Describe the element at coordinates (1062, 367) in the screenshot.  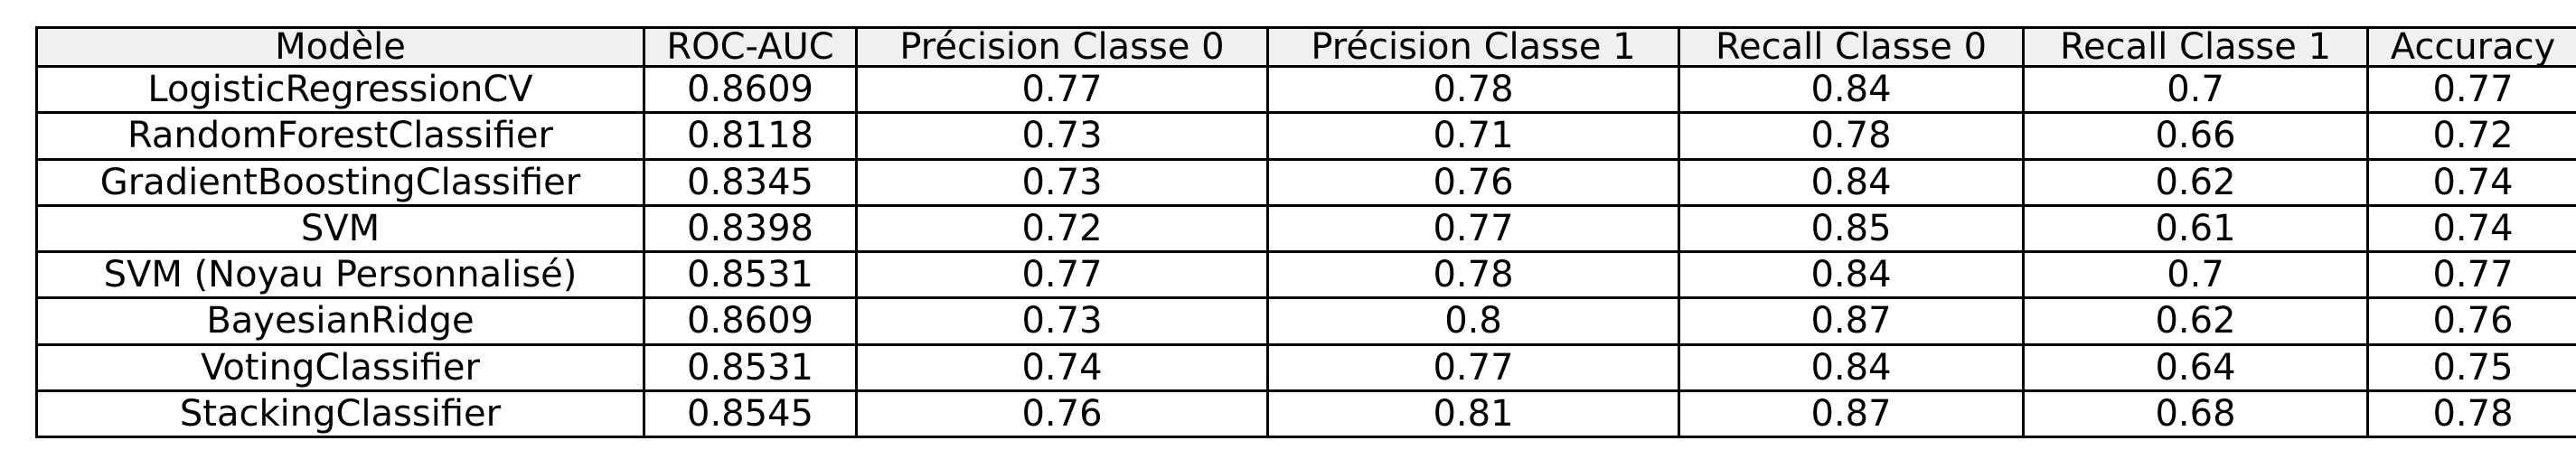
I see `metric-cell-precision-classe-0: 0.74` at that location.